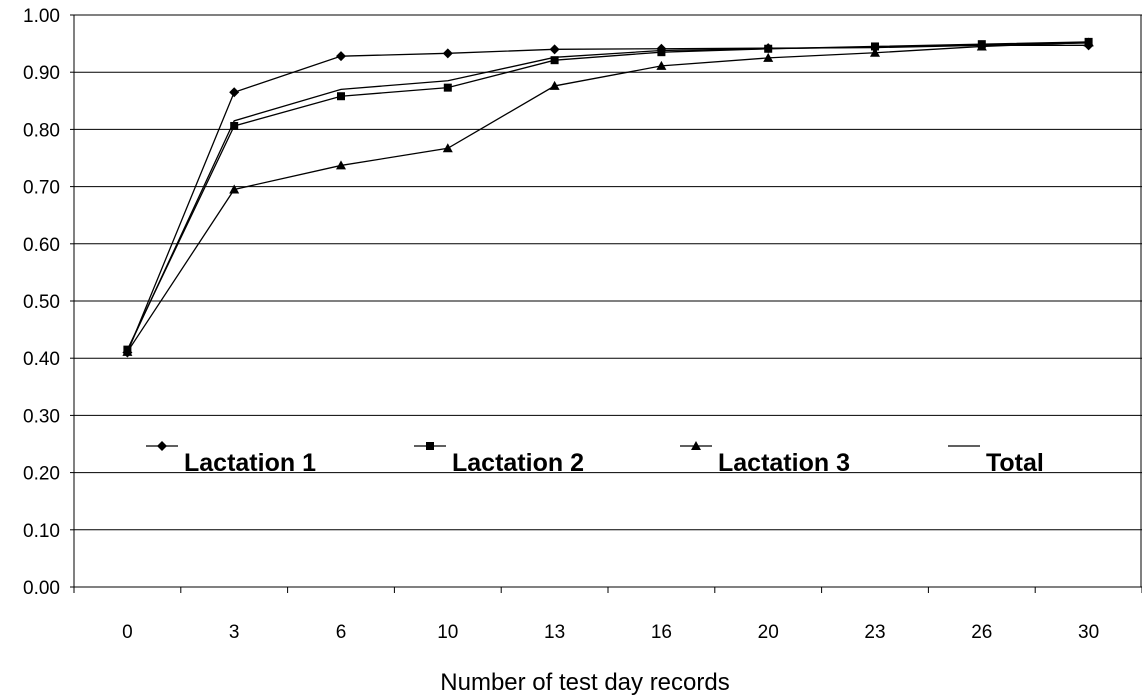 This screenshot has height=700, width=1142. What do you see at coordinates (1088, 632) in the screenshot?
I see `x-tick-label: 30` at bounding box center [1088, 632].